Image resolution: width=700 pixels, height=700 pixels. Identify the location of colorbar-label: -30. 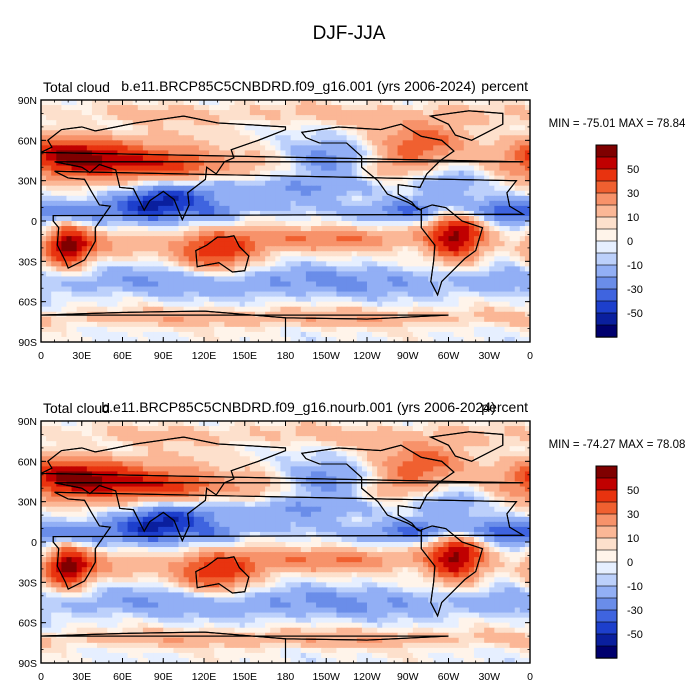
(635, 611).